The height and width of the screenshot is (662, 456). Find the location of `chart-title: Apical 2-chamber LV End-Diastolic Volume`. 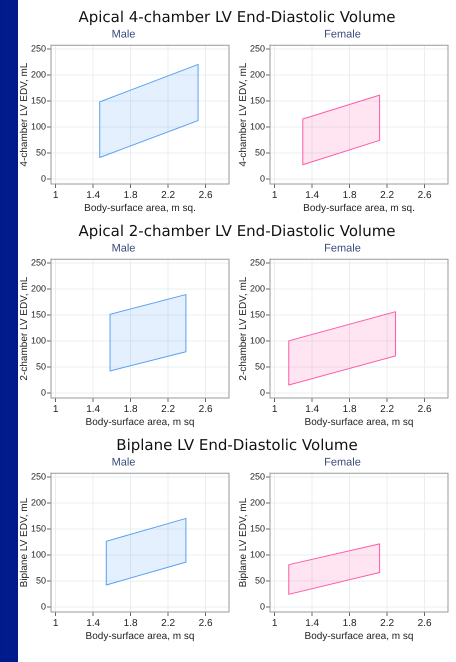

chart-title: Apical 2-chamber LV End-Diastolic Volume is located at coordinates (237, 231).